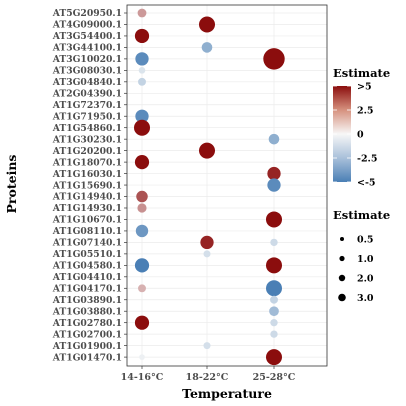 The image size is (406, 406). What do you see at coordinates (87, 185) in the screenshot?
I see `y-tick-label: AT1G15690.1` at bounding box center [87, 185].